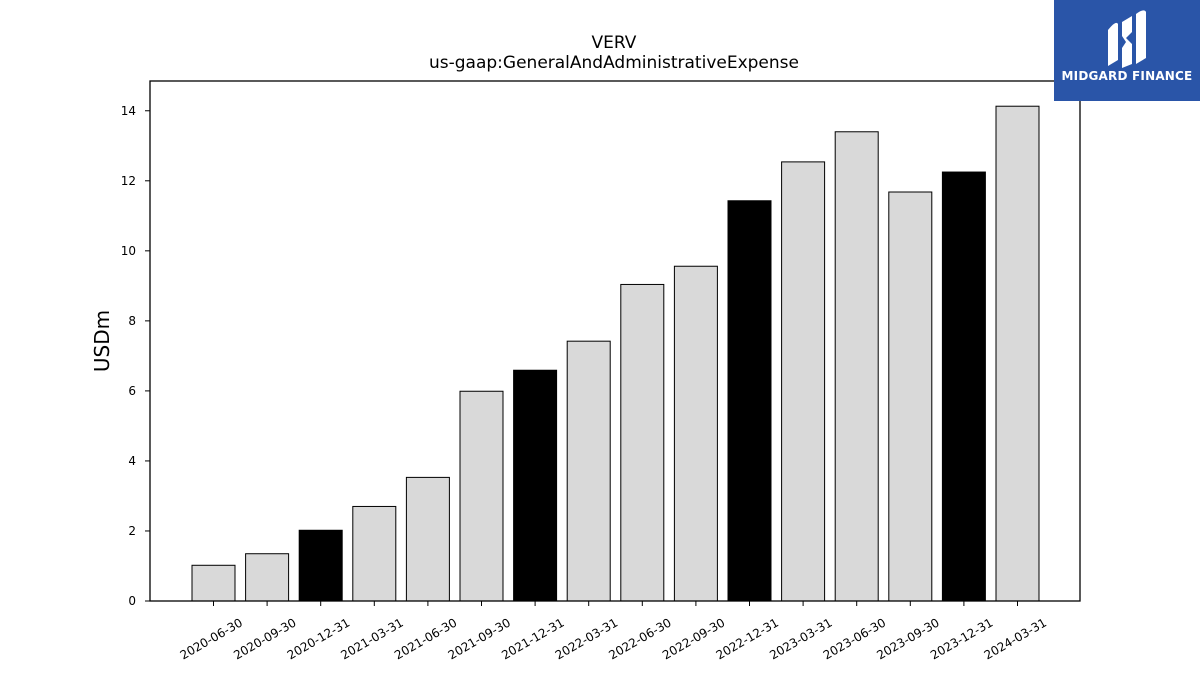 The image size is (1200, 675). Describe the element at coordinates (128, 181) in the screenshot. I see `y-tick-label: 12` at that location.